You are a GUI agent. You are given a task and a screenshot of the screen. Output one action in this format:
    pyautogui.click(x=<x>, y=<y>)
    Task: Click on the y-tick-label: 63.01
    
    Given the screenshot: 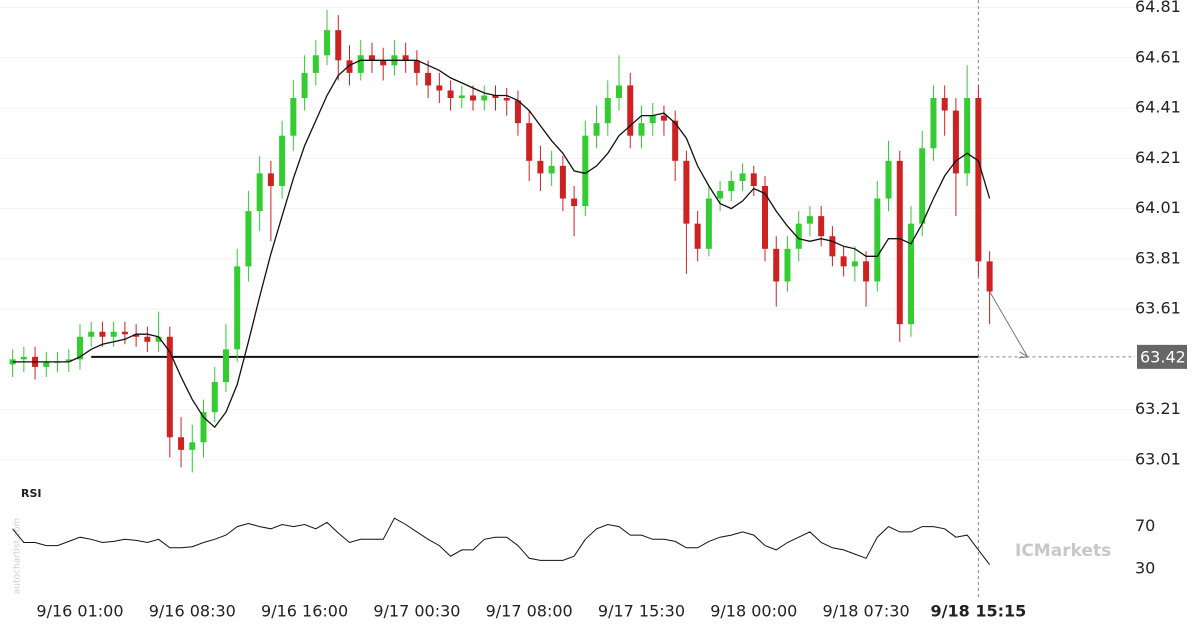 What is the action you would take?
    pyautogui.click(x=1158, y=458)
    